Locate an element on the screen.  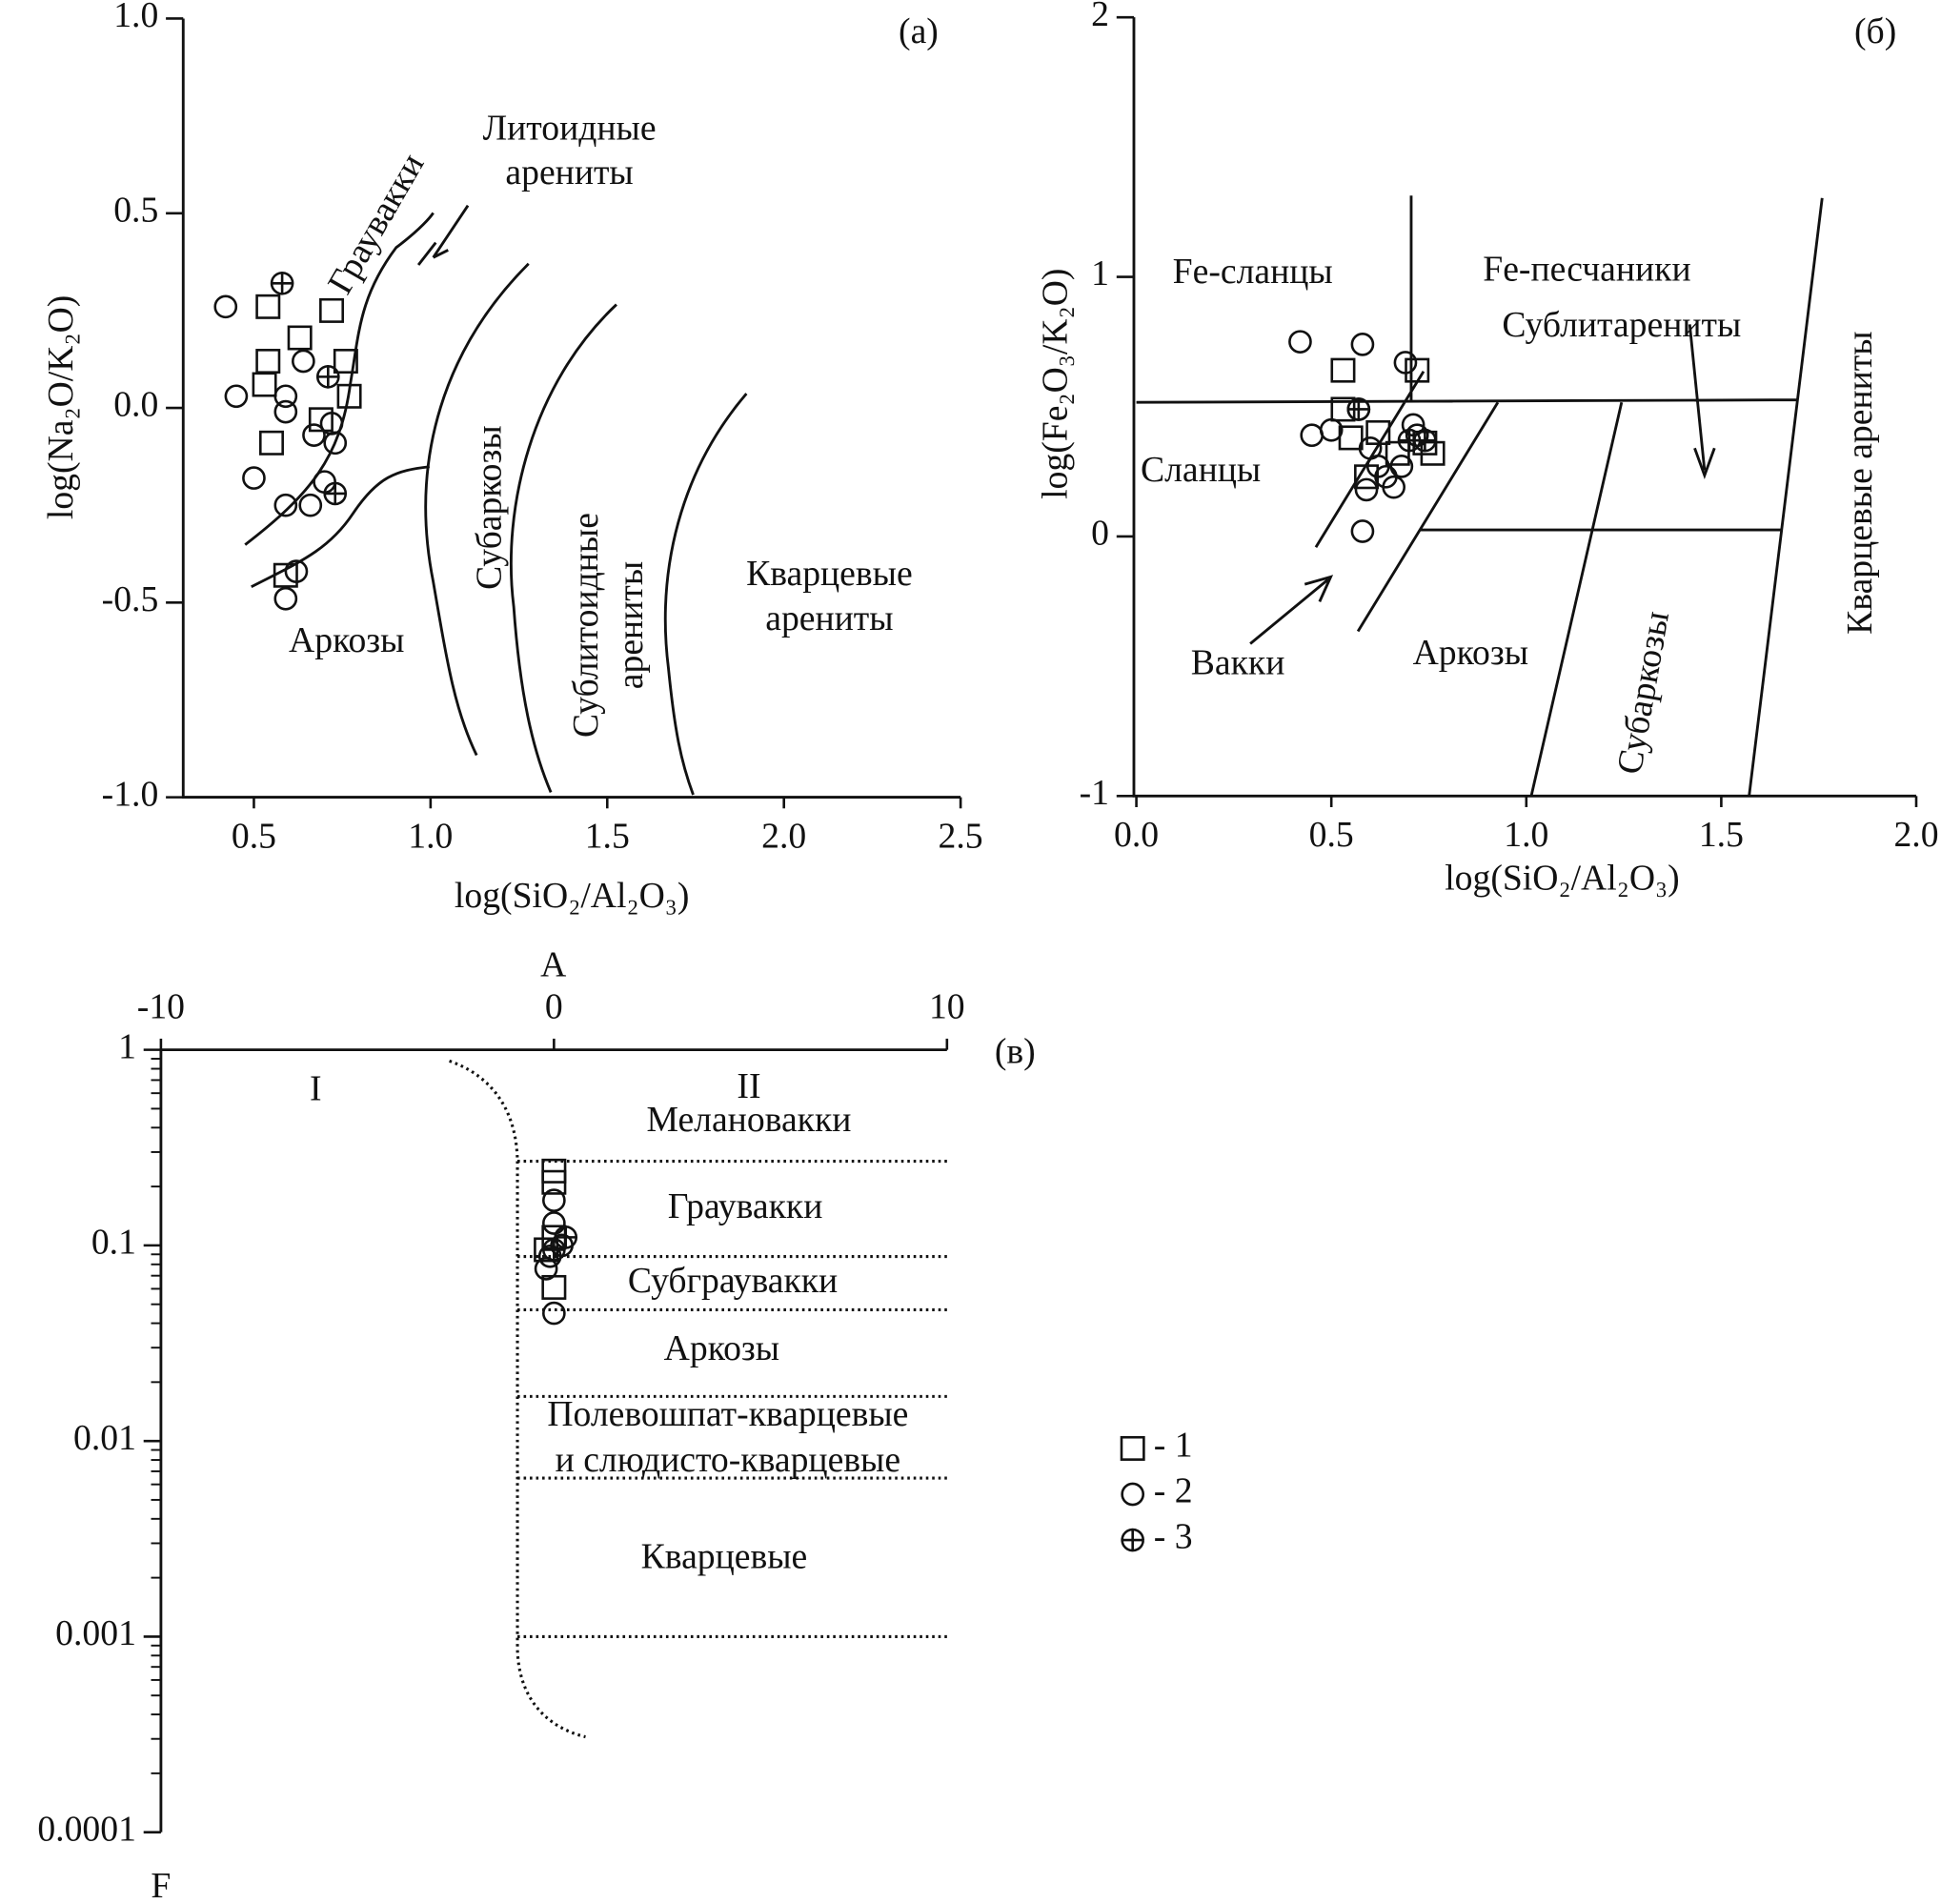
y-tick-label: 0.0 is located at coordinates (135, 405).